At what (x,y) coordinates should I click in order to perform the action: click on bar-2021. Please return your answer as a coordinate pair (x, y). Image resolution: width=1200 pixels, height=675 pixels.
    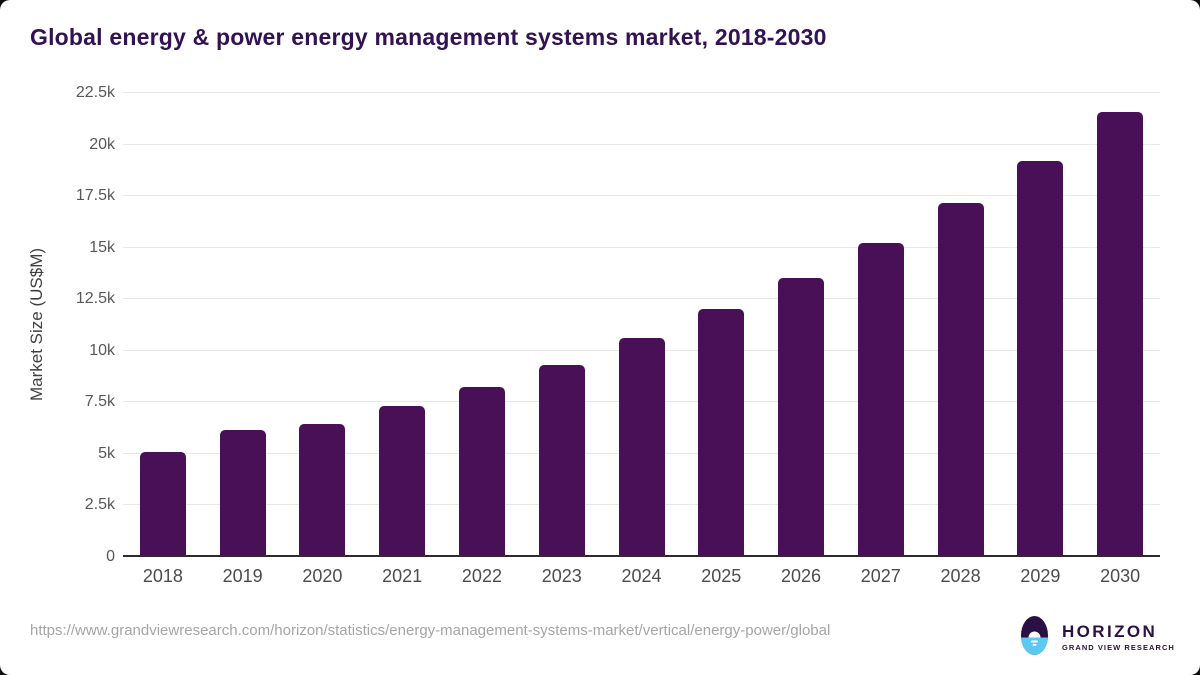
    Looking at the image, I should click on (402, 481).